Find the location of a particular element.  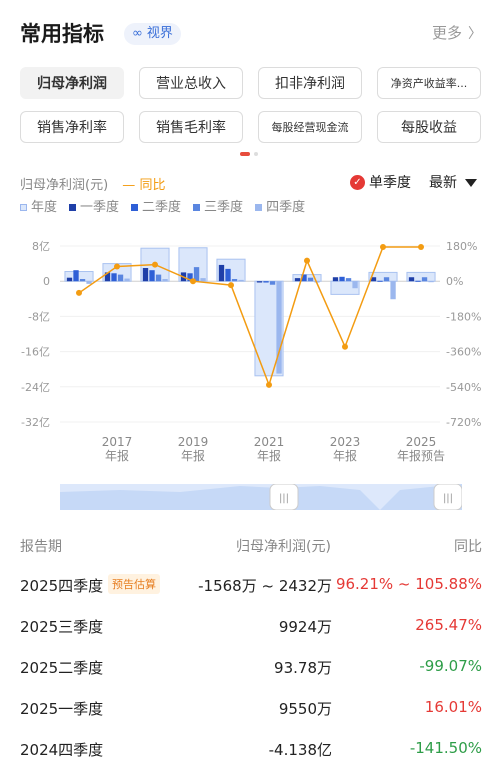

slider-handle-left is located at coordinates (284, 497).